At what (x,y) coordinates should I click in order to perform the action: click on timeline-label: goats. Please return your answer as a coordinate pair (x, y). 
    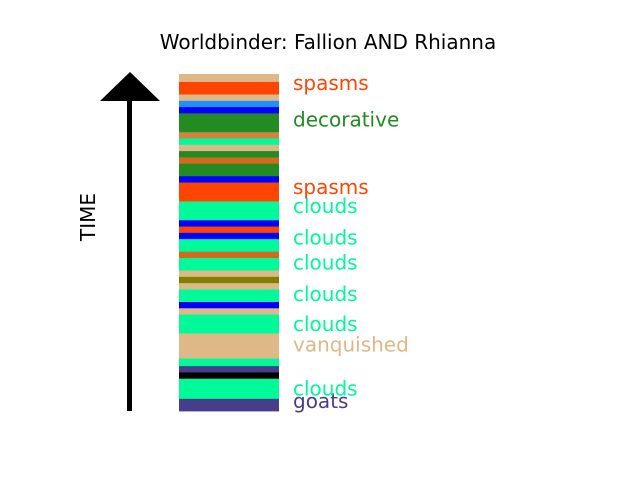
    Looking at the image, I should click on (320, 401).